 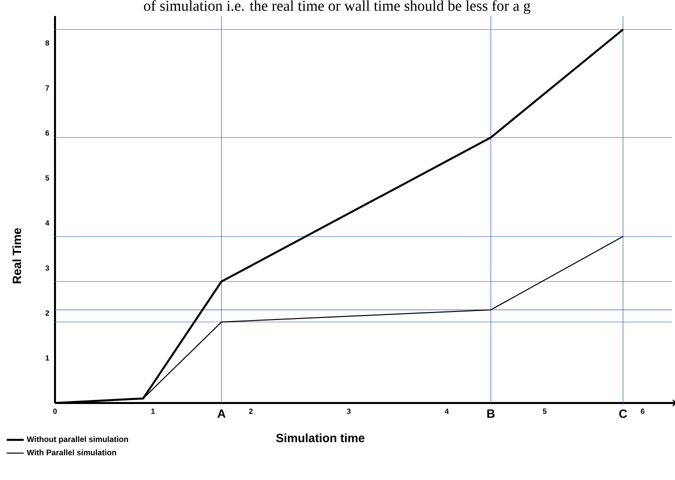 What do you see at coordinates (623, 413) in the screenshot?
I see `ref-line-label: C` at bounding box center [623, 413].